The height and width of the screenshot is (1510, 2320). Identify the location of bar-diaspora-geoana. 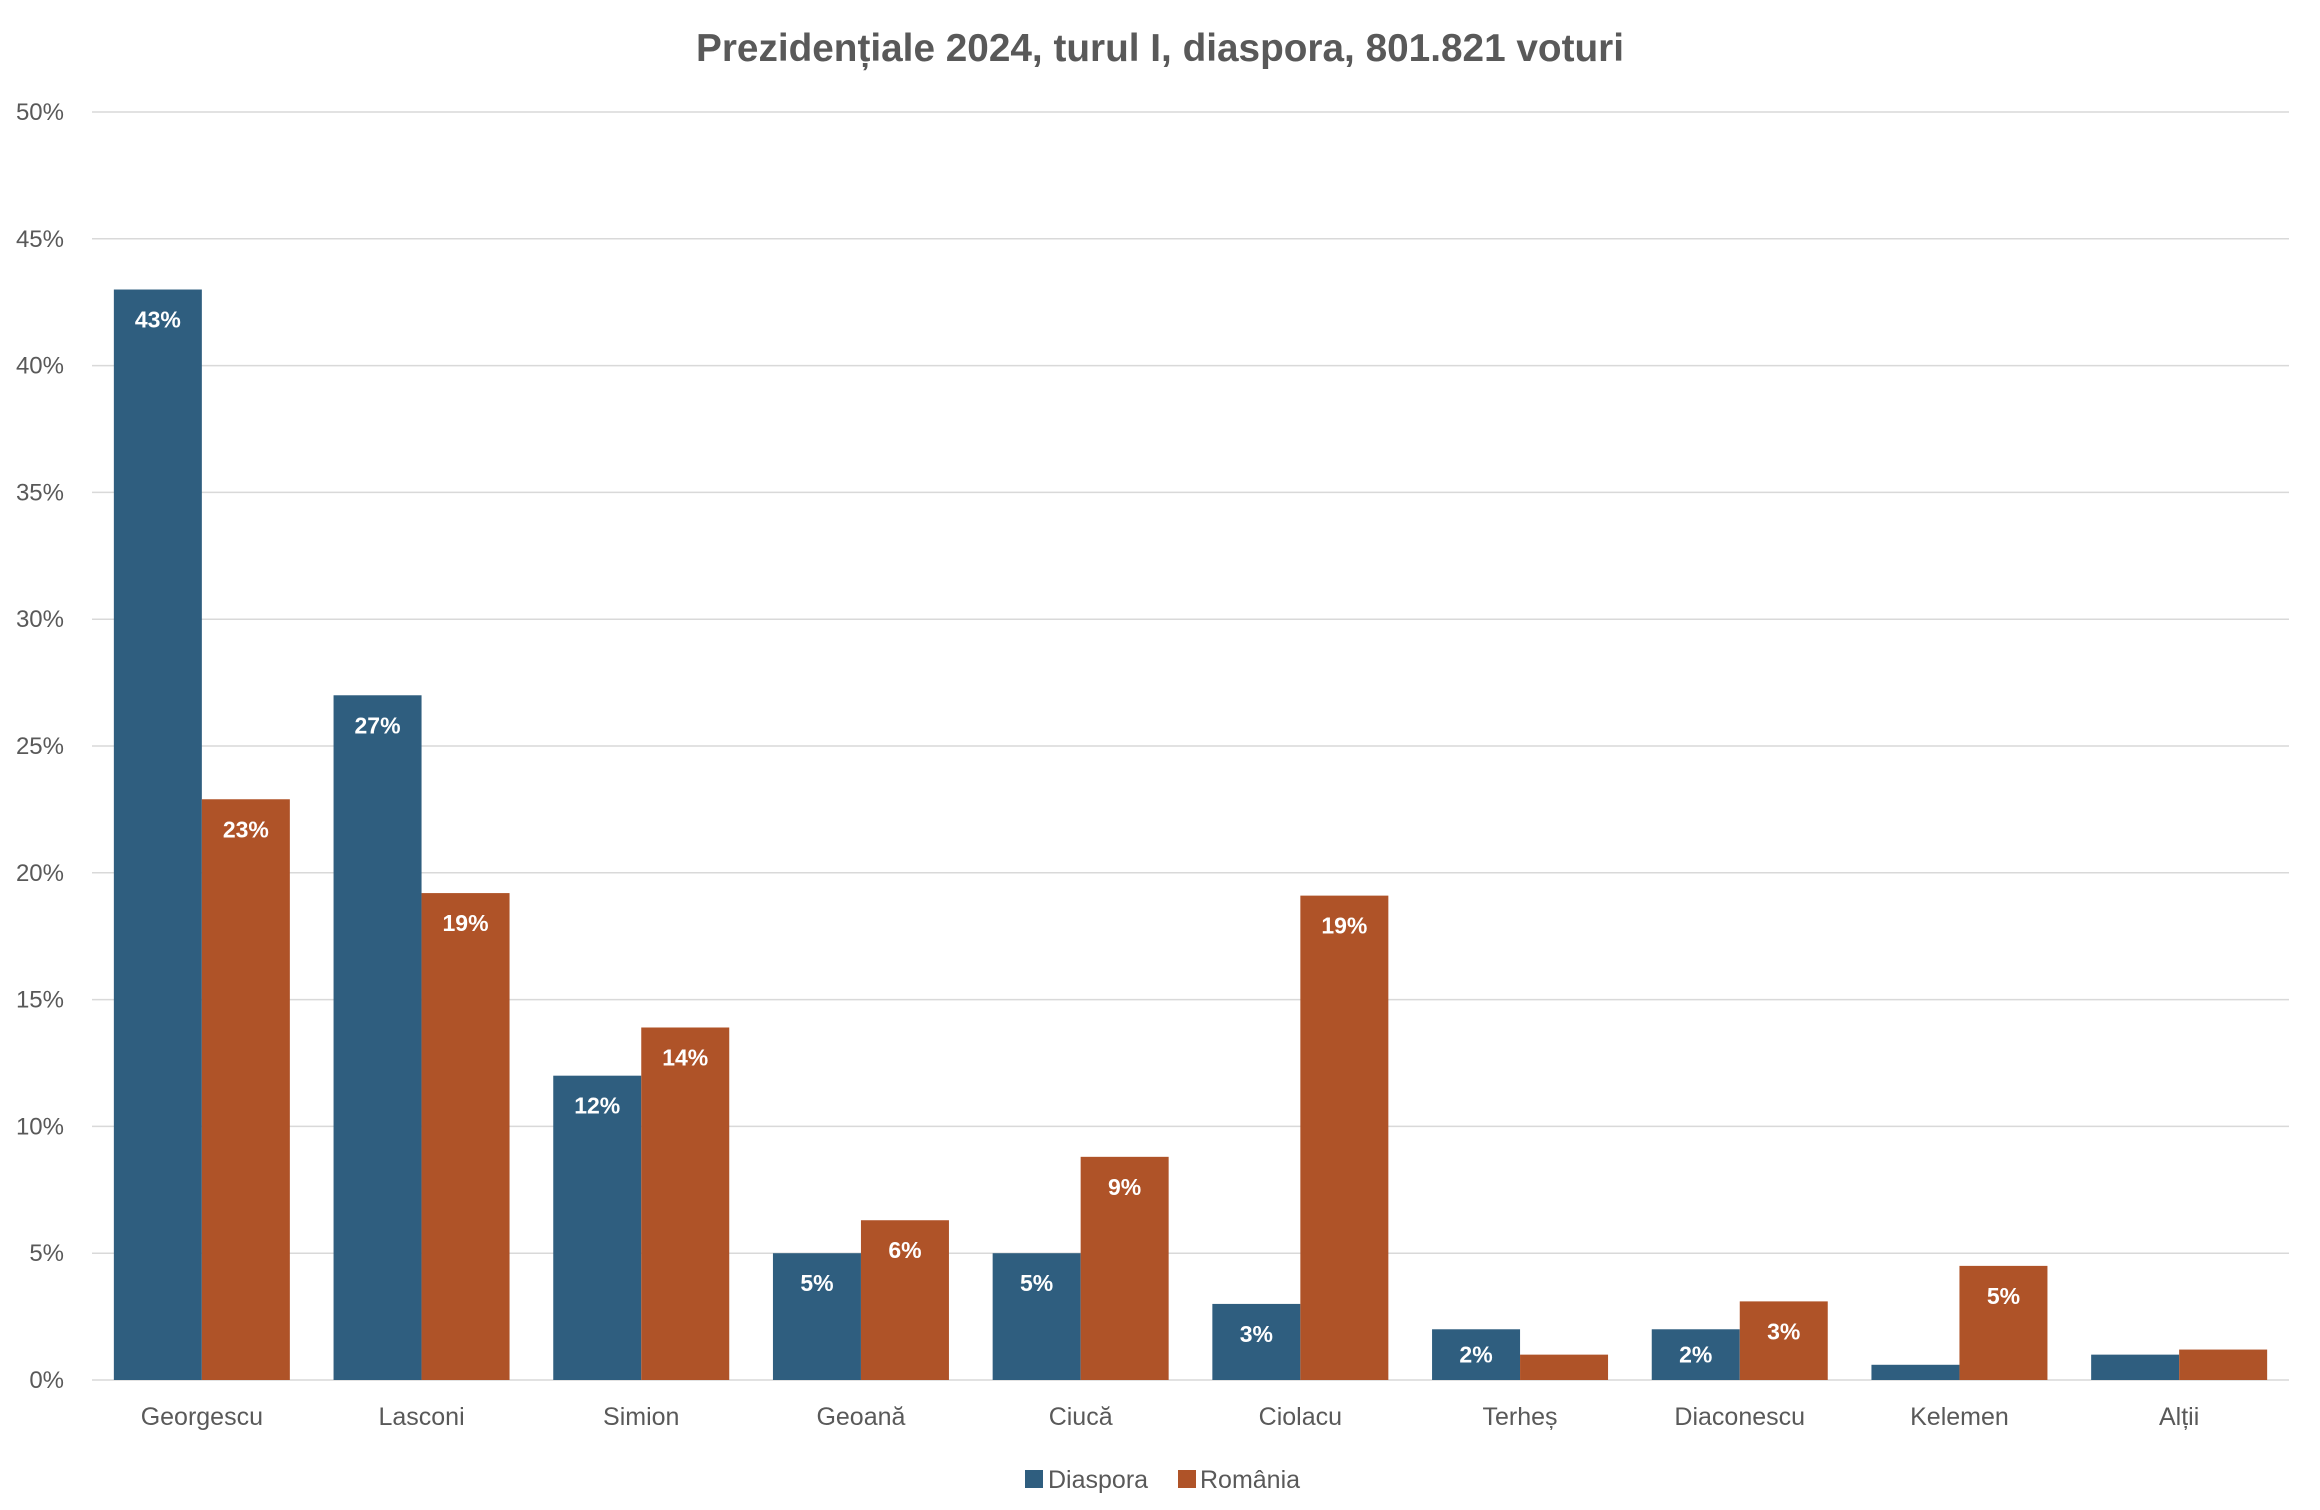
(816, 1316).